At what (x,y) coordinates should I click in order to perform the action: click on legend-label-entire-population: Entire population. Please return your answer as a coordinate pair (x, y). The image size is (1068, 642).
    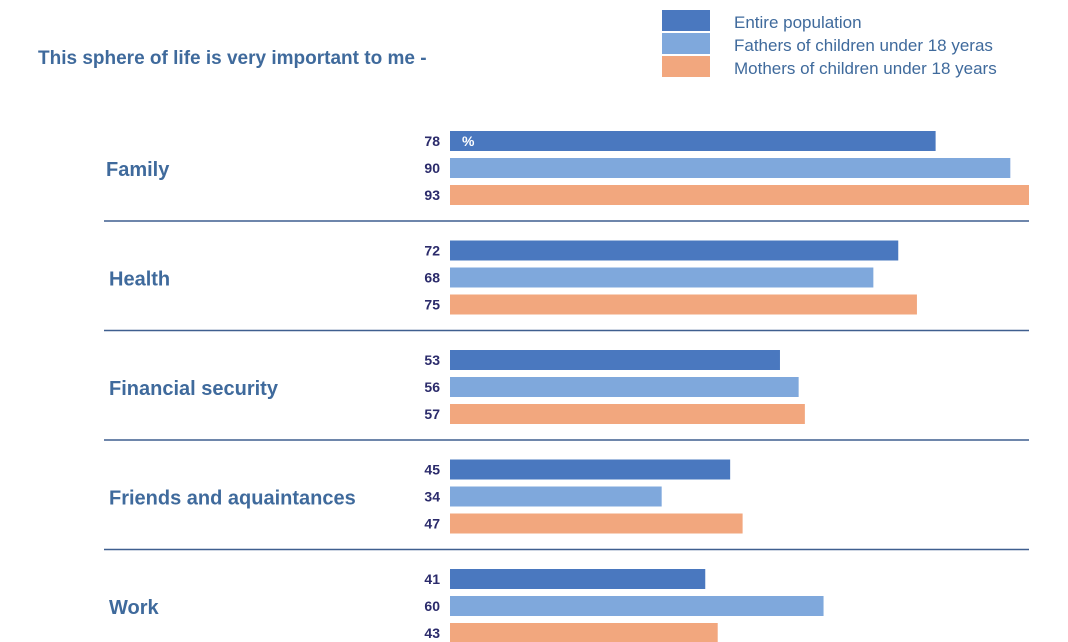
    Looking at the image, I should click on (798, 22).